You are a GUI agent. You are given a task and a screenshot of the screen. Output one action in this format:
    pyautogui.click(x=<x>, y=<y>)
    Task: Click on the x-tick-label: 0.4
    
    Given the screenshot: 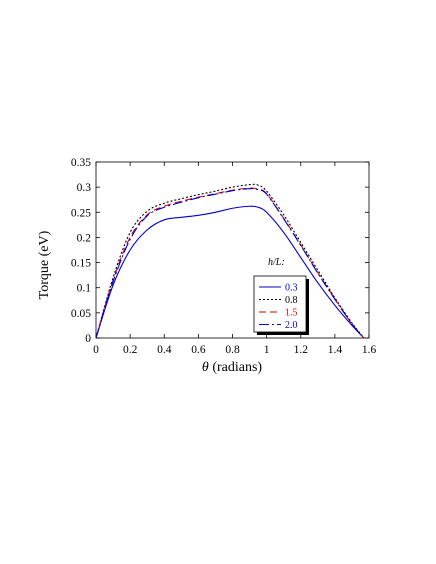 What is the action you would take?
    pyautogui.click(x=164, y=350)
    